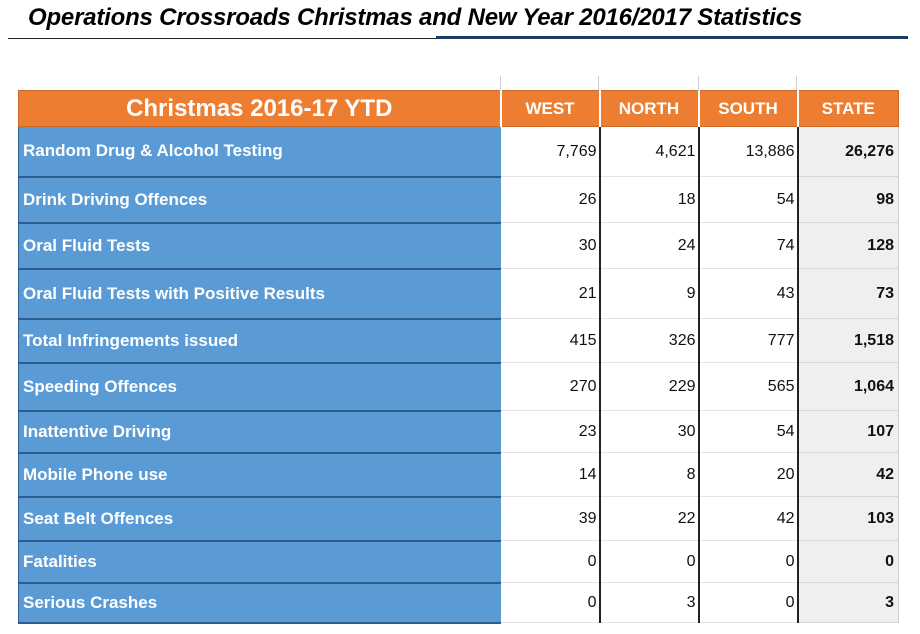 This screenshot has height=634, width=920. What do you see at coordinates (847, 108) in the screenshot?
I see `column-header-state: STATE` at bounding box center [847, 108].